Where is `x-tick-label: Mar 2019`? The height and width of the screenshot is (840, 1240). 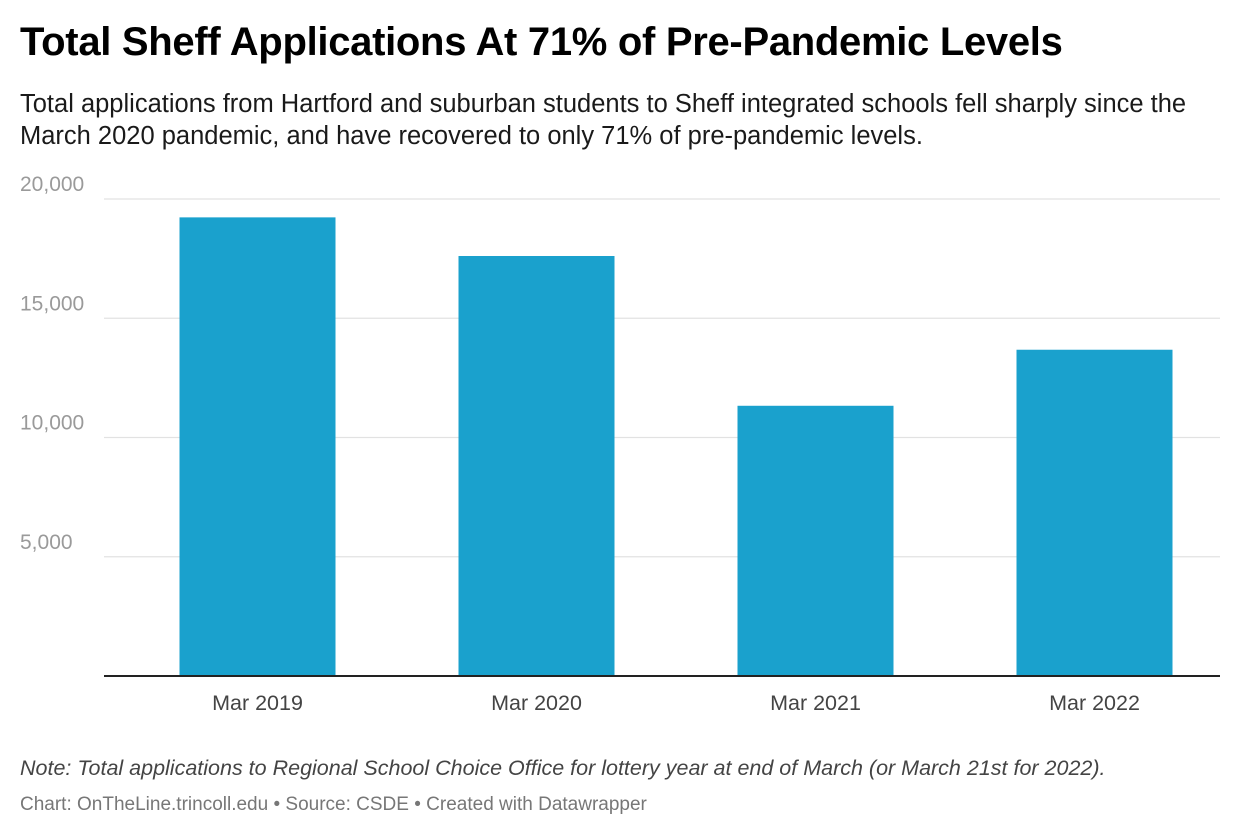 x-tick-label: Mar 2019 is located at coordinates (257, 703).